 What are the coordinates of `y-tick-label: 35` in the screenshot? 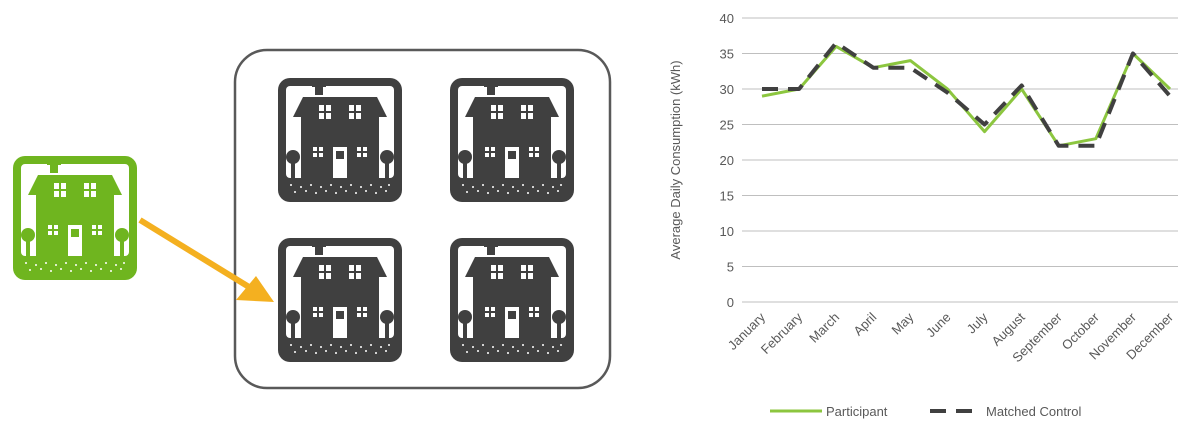 It's located at (727, 54).